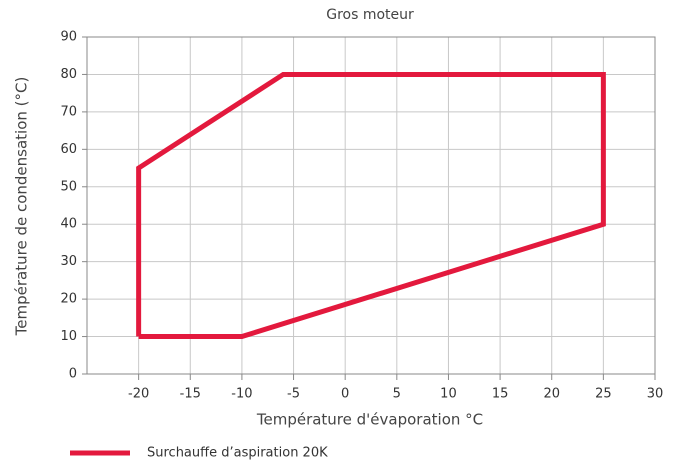 This screenshot has width=680, height=465. What do you see at coordinates (73, 374) in the screenshot?
I see `y-tick-label: 0` at bounding box center [73, 374].